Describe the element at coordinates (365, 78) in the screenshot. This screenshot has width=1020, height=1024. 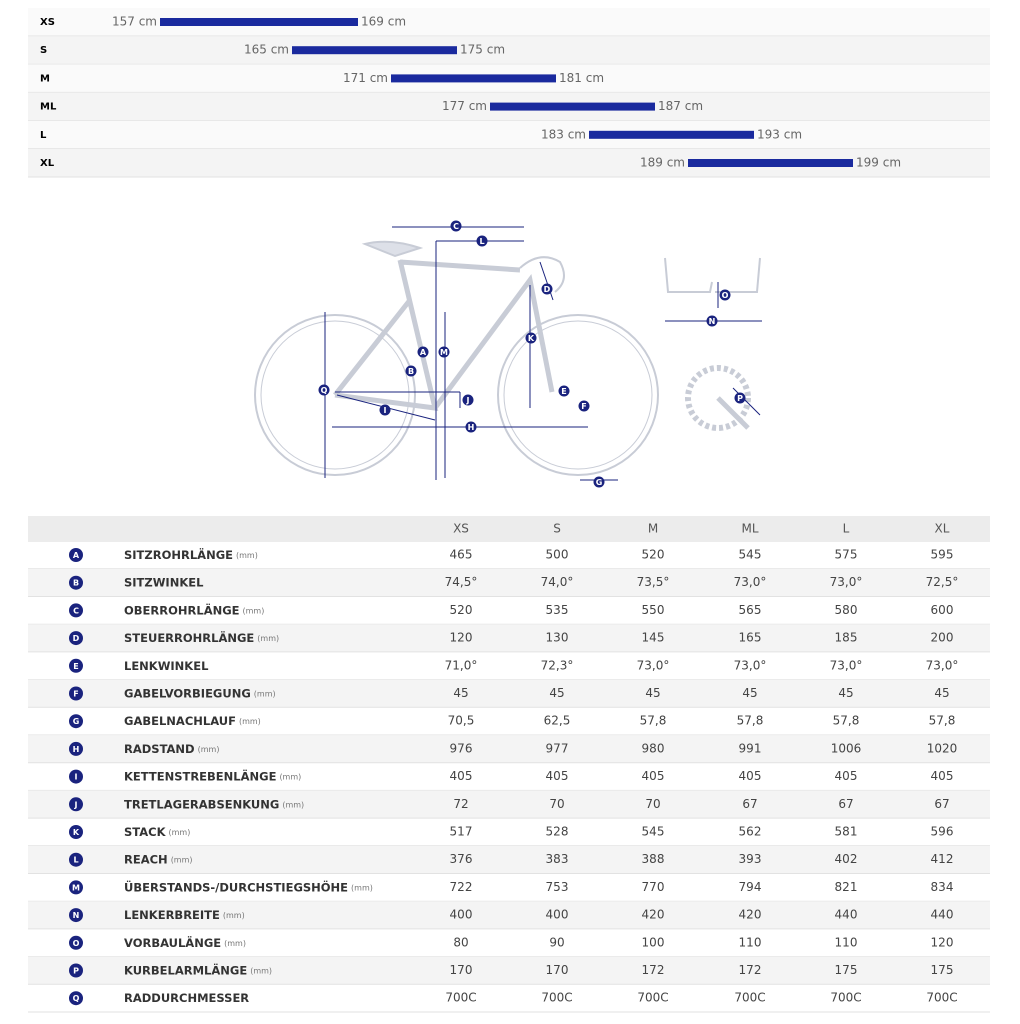
I see `min-label: 171 cm` at that location.